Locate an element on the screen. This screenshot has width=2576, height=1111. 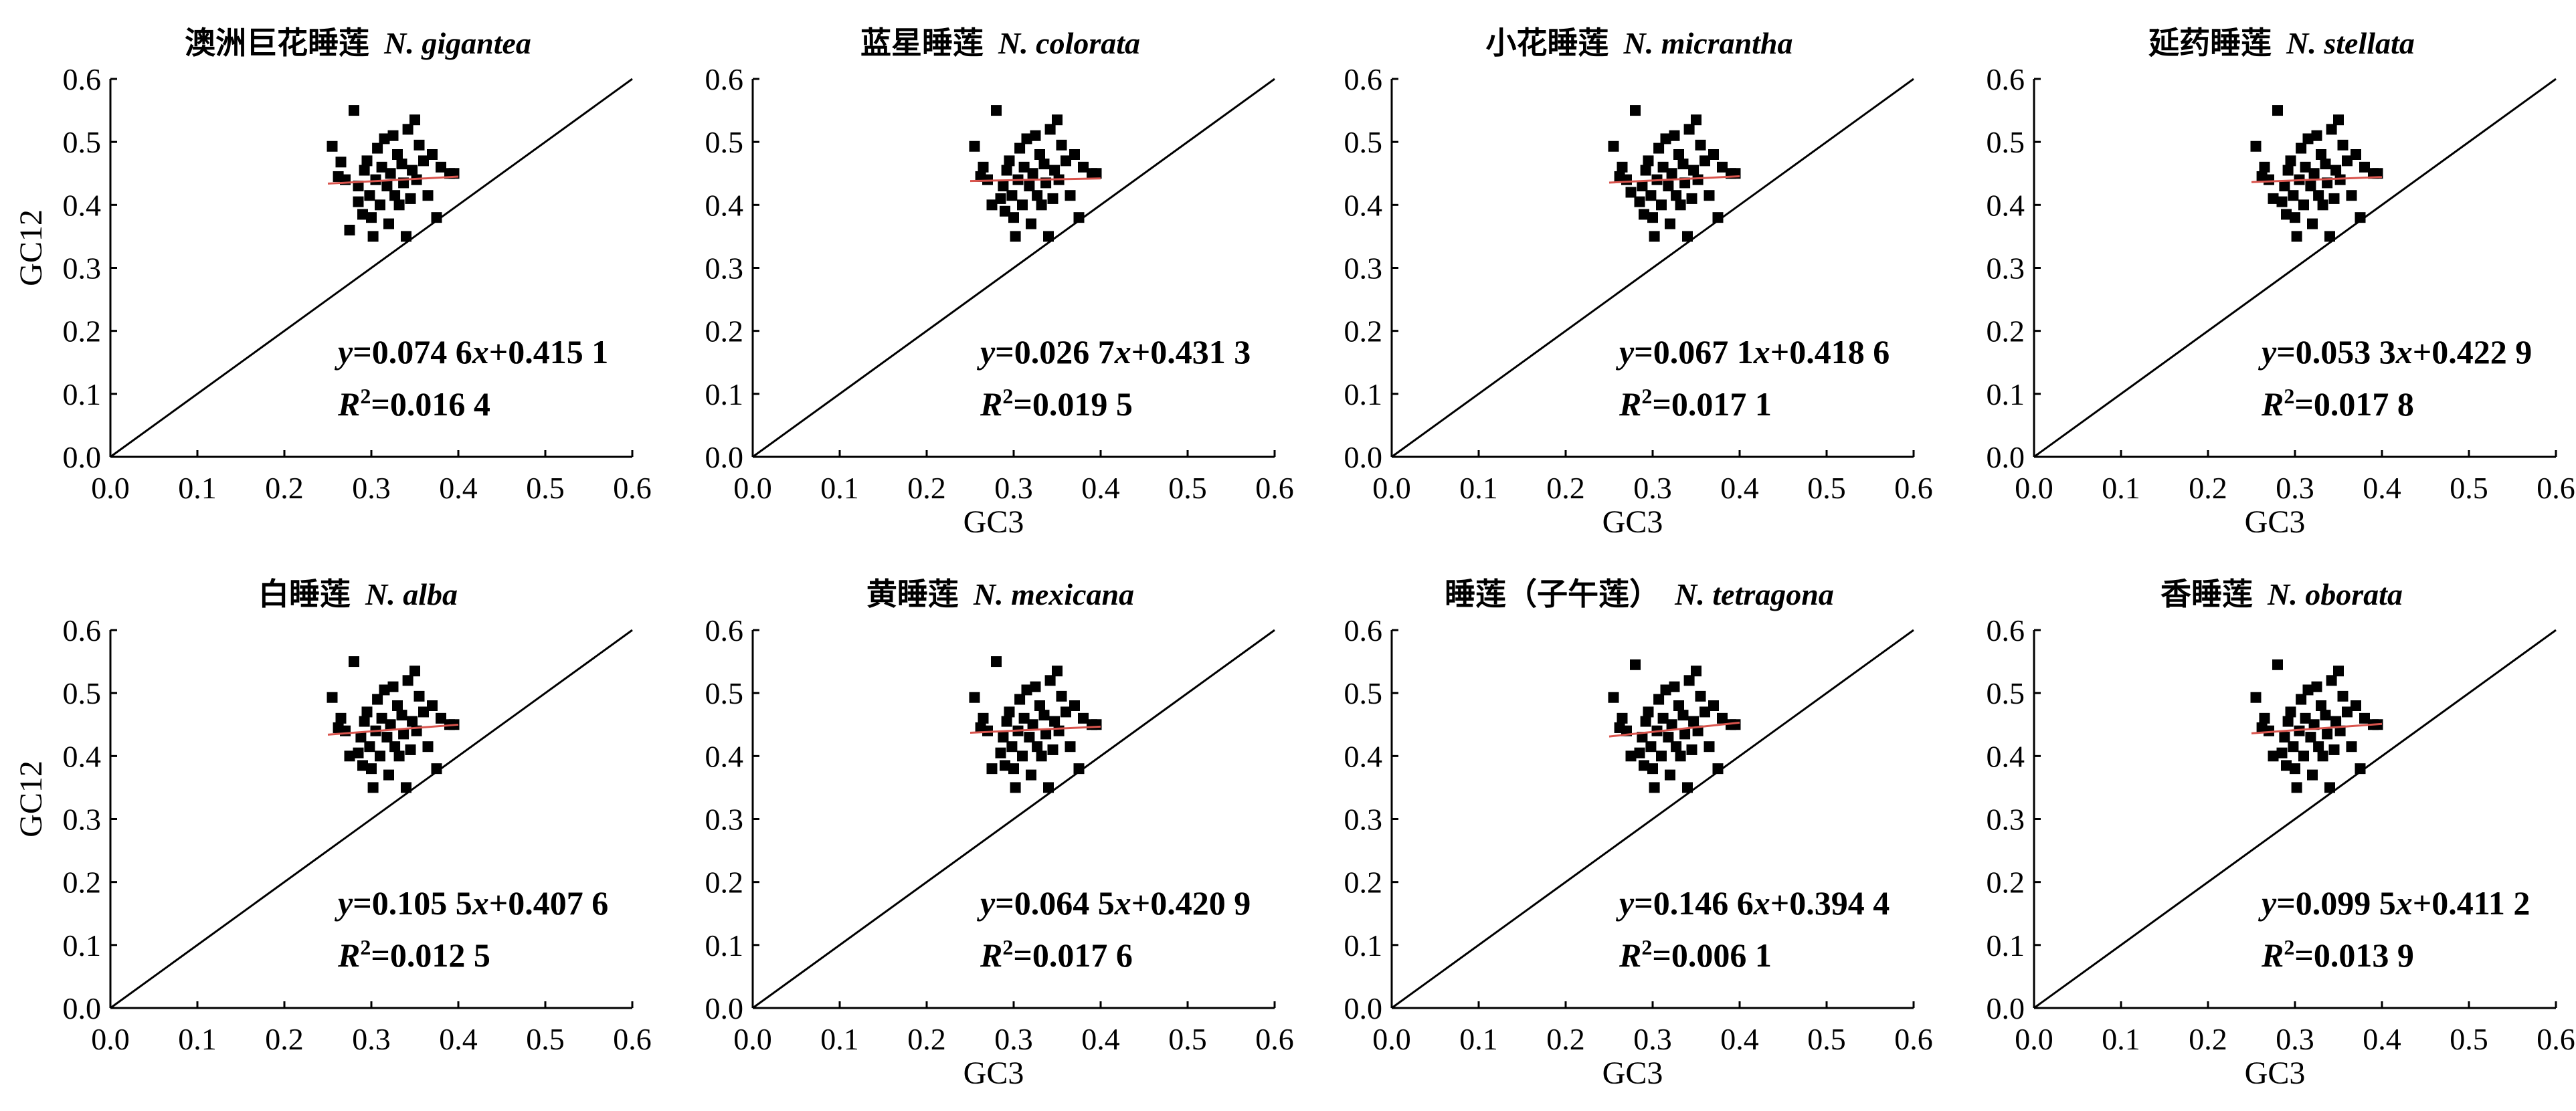
regression-equation: y=0.026 7x+0.431 3 is located at coordinates (1114, 352).